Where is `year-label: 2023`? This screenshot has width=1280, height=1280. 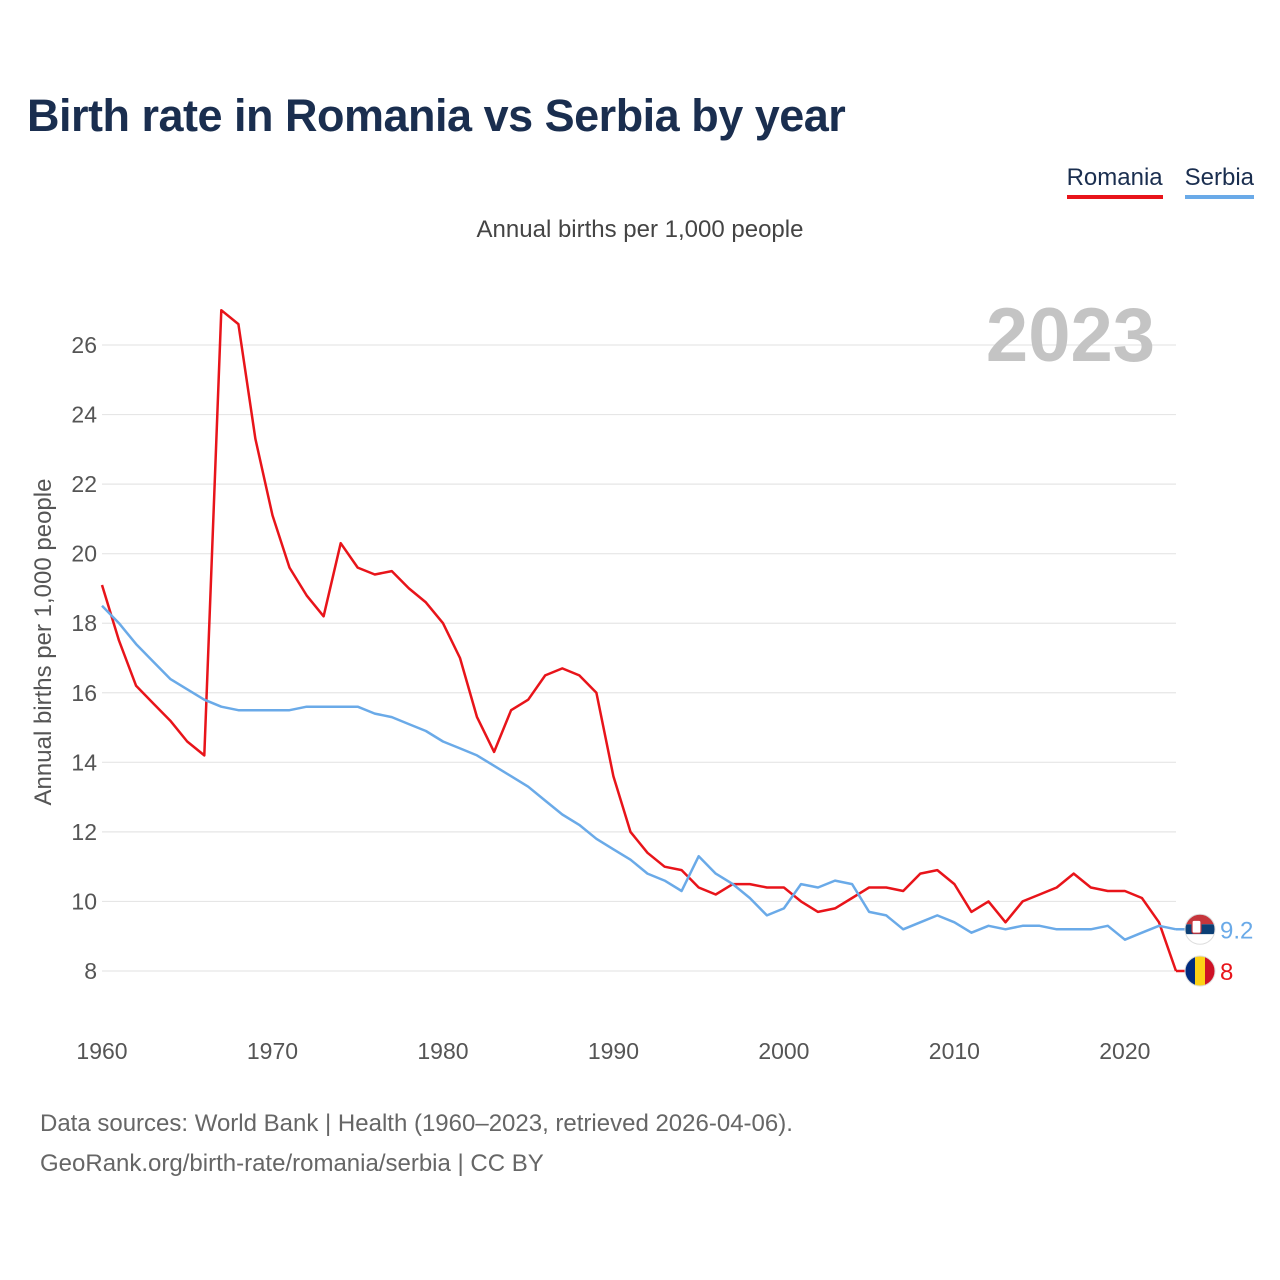
year-label: 2023 is located at coordinates (1070, 335).